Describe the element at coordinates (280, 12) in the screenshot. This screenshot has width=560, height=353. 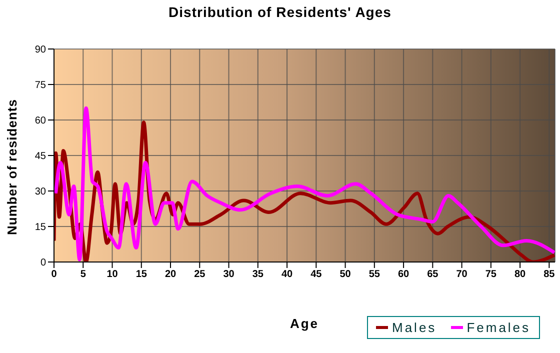
I see `chart-title: Distribution of Residents' Ages` at that location.